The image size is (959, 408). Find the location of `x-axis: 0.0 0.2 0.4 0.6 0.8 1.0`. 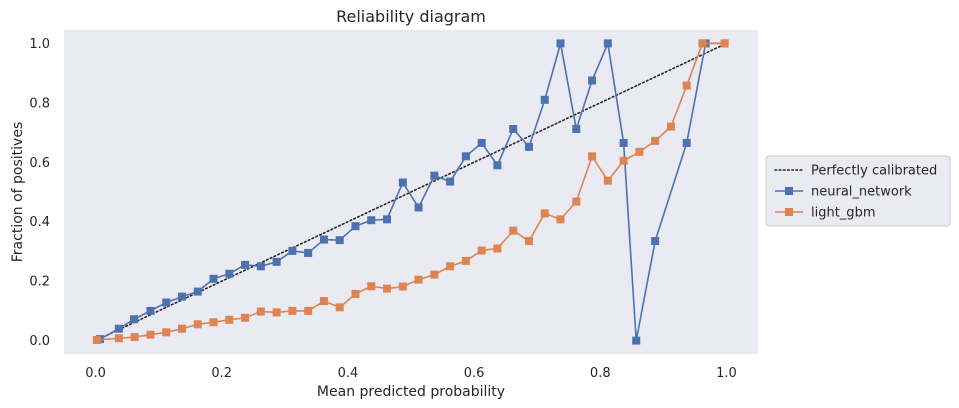

x-axis: 0.0 0.2 0.4 0.6 0.8 1.0 is located at coordinates (411, 373).